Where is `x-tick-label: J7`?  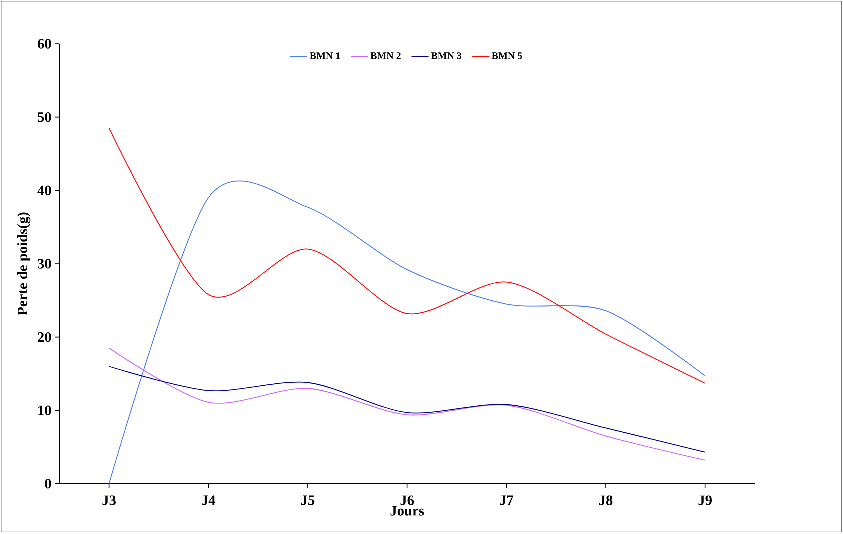 x-tick-label: J7 is located at coordinates (507, 501).